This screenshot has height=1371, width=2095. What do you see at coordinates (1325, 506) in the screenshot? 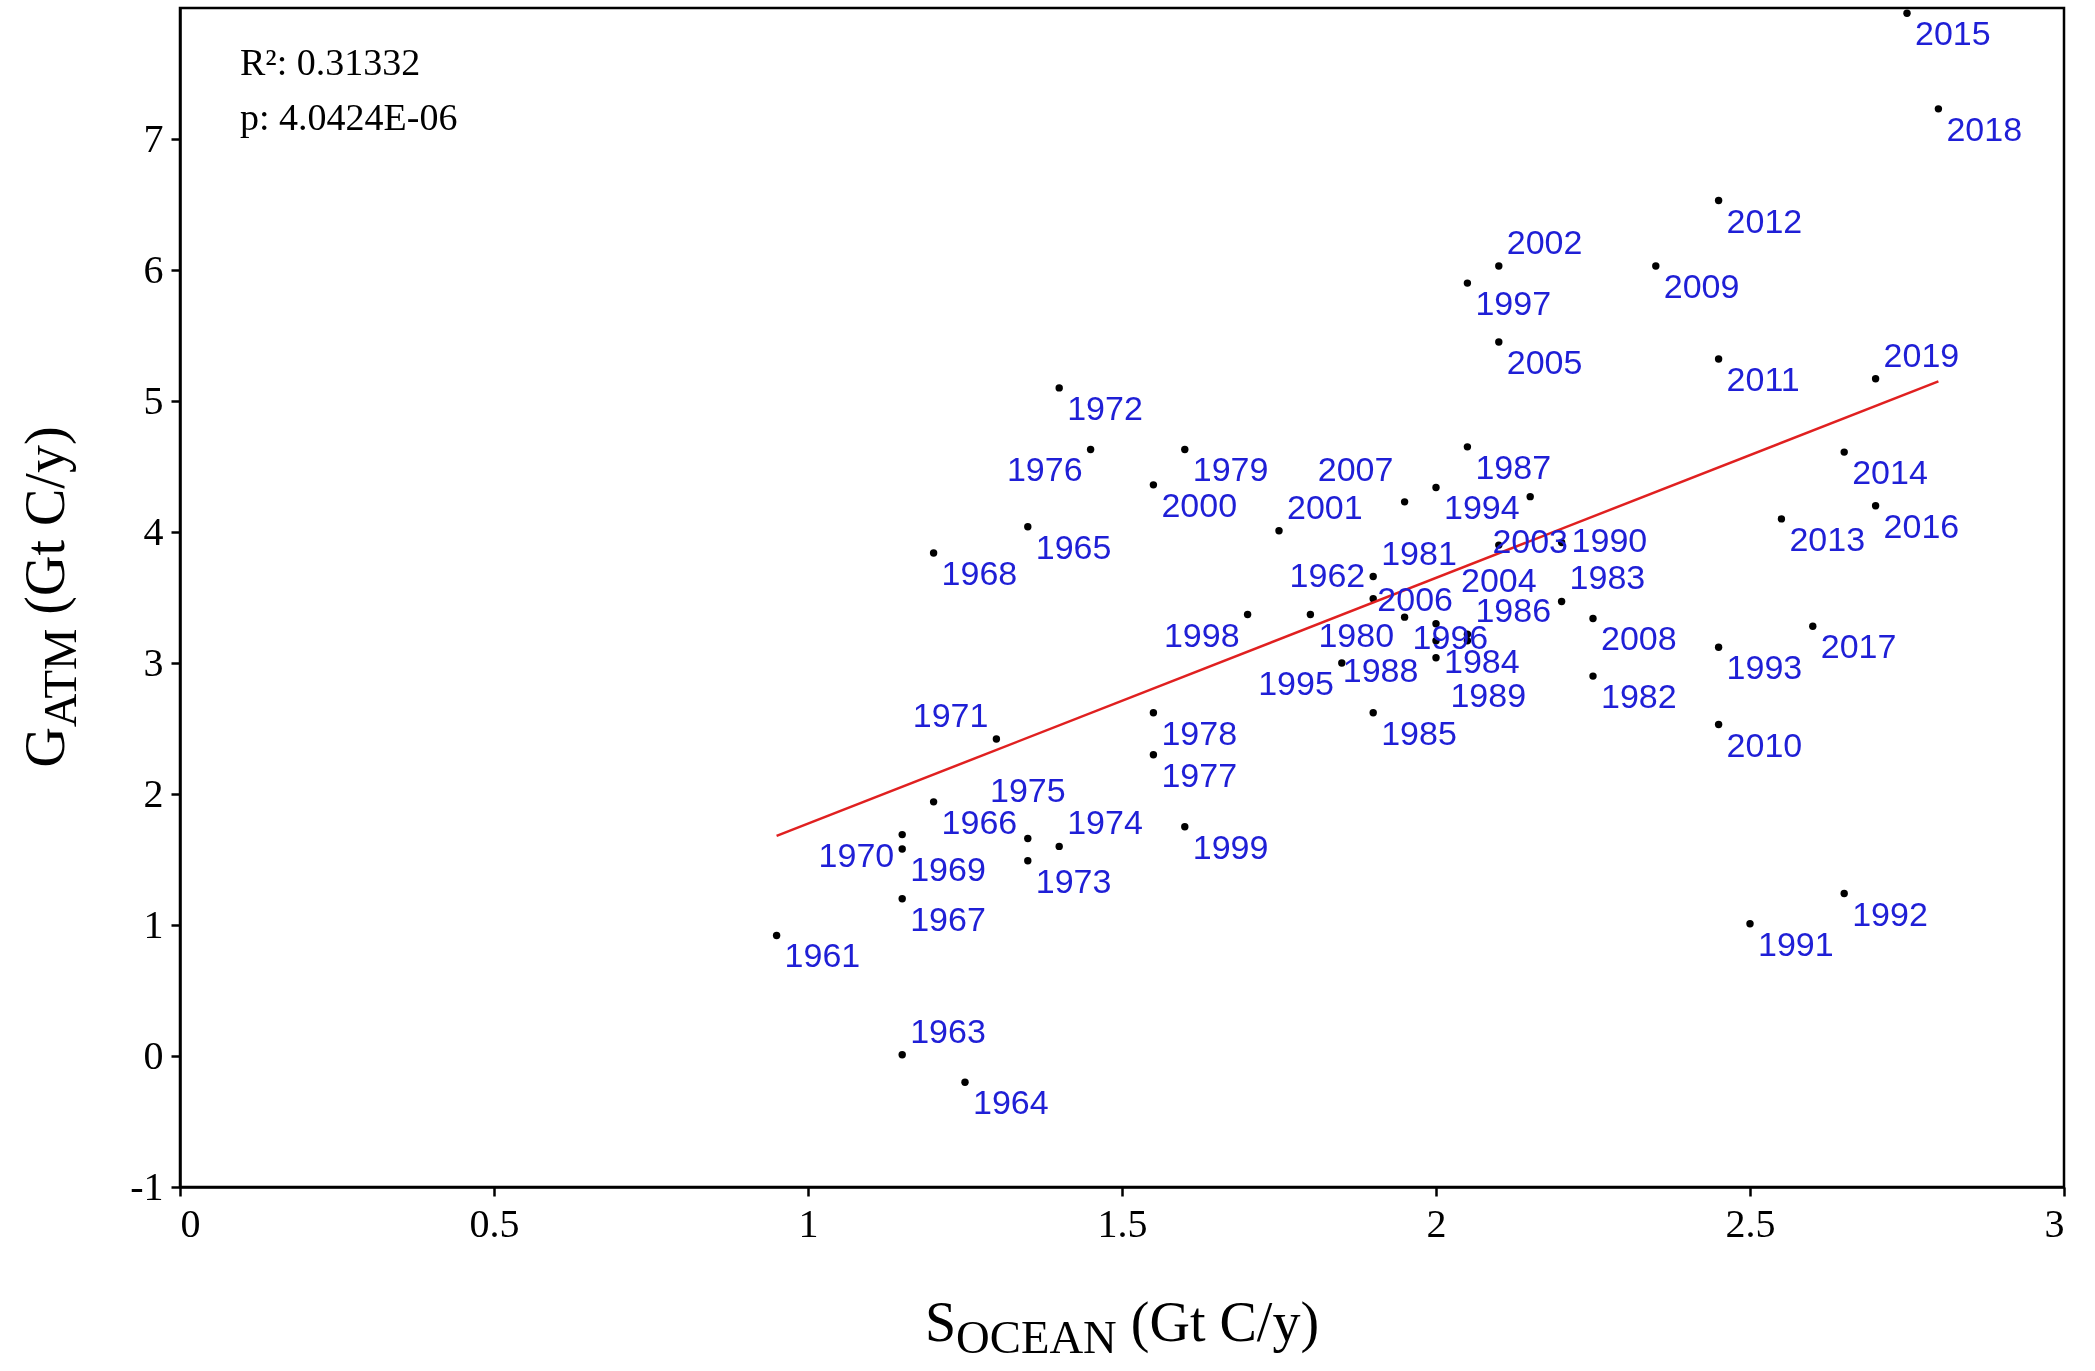
I see `annotation: 2001` at bounding box center [1325, 506].